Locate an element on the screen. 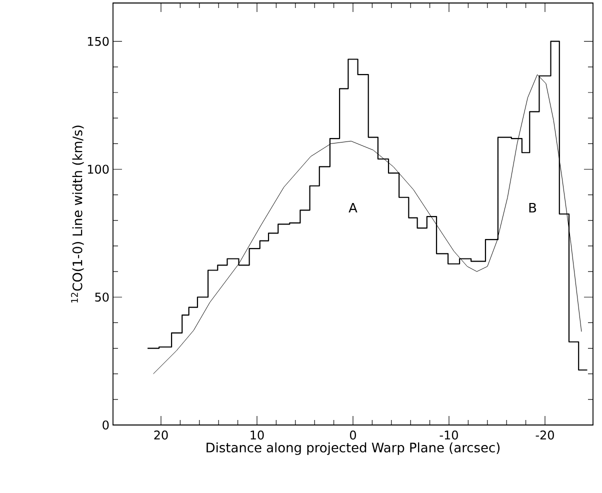  x-axis-title: Distance along projected Warp Plane (arcsec) is located at coordinates (353, 448).